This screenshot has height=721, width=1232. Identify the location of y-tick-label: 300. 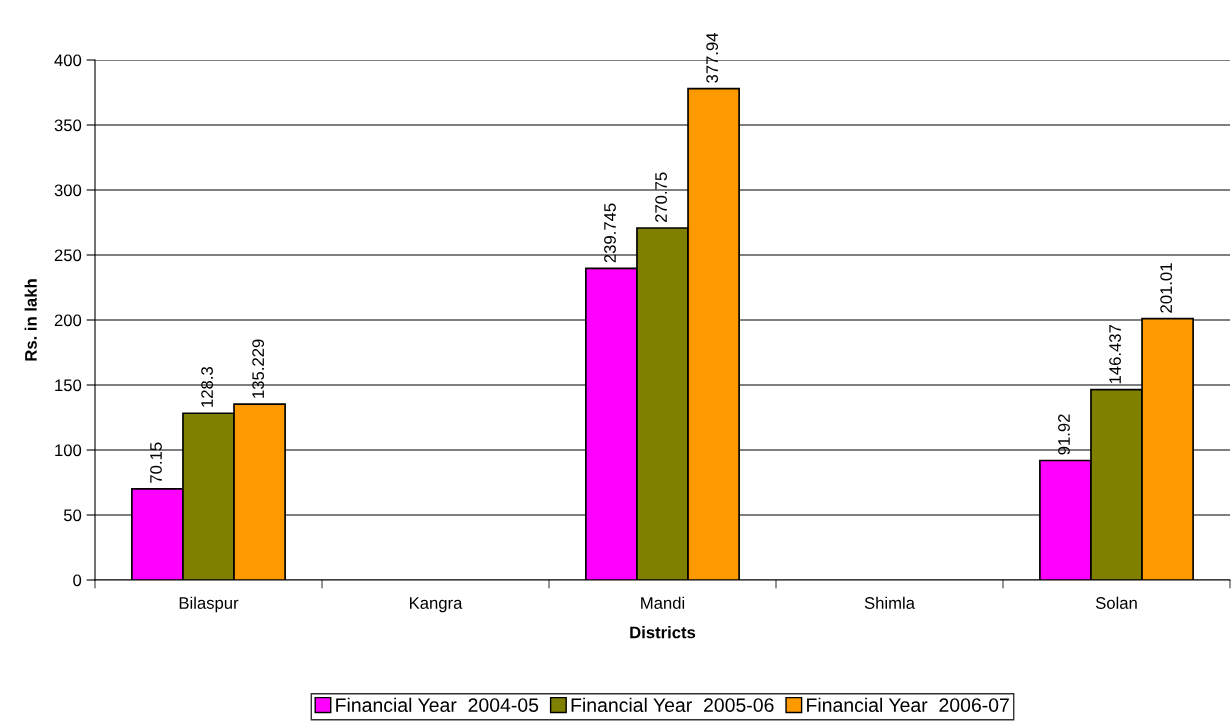
(68, 190).